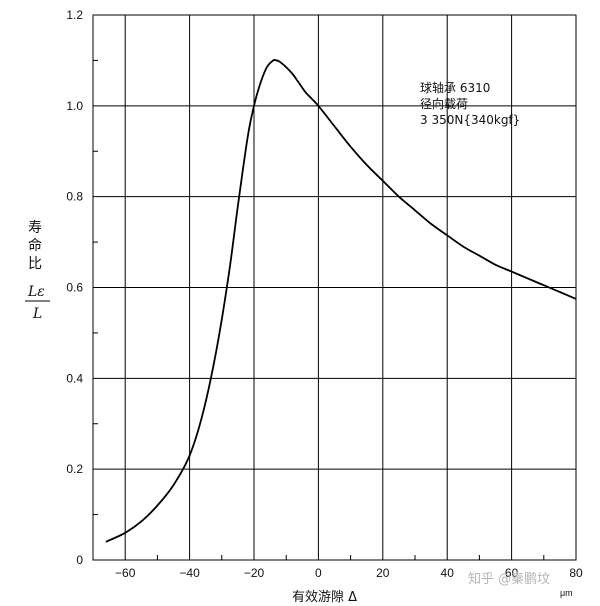  Describe the element at coordinates (254, 573) in the screenshot. I see `x-tick-label: −20` at that location.